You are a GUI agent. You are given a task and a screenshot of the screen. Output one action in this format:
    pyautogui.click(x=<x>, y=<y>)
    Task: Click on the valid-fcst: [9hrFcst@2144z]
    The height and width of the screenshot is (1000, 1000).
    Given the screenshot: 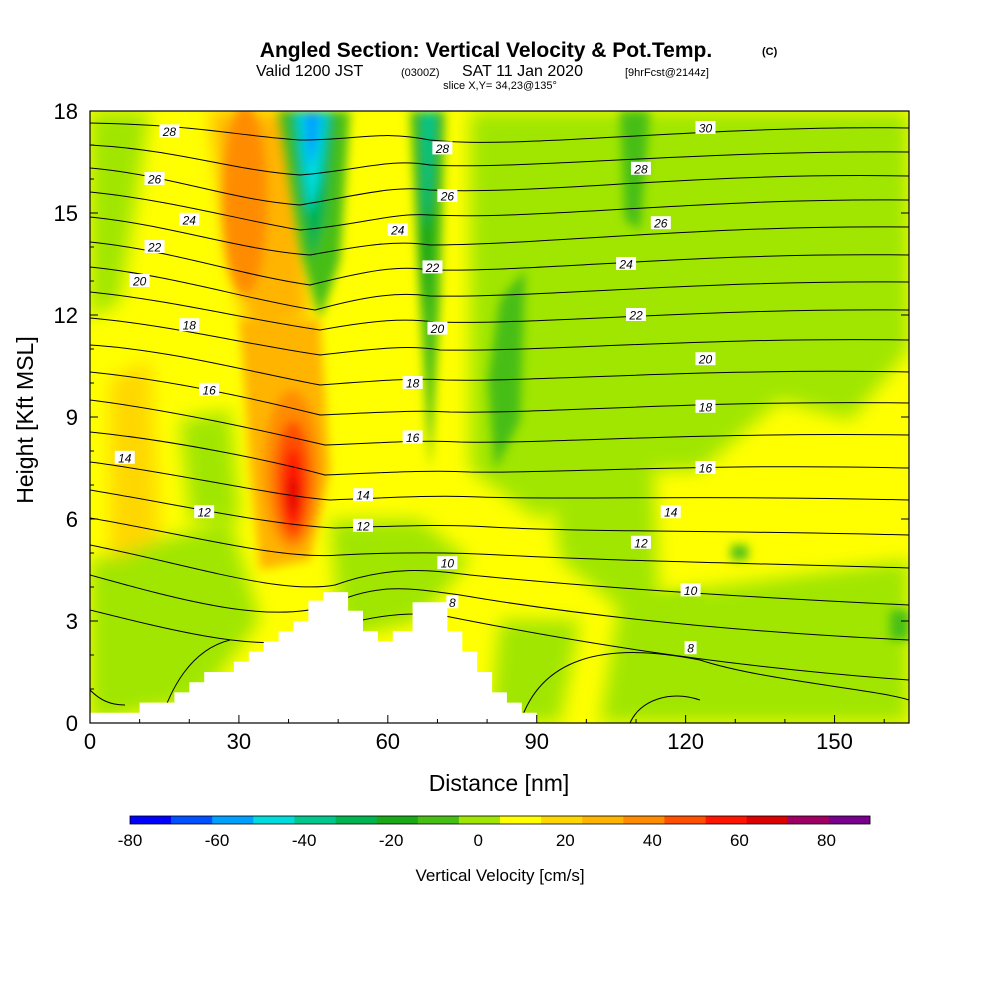 What is the action you would take?
    pyautogui.click(x=667, y=73)
    